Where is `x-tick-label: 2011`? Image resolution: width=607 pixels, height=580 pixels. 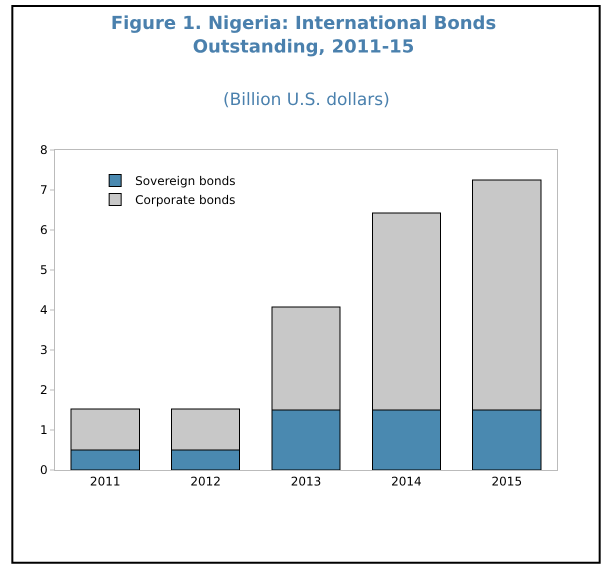 x-tick-label: 2011 is located at coordinates (105, 481).